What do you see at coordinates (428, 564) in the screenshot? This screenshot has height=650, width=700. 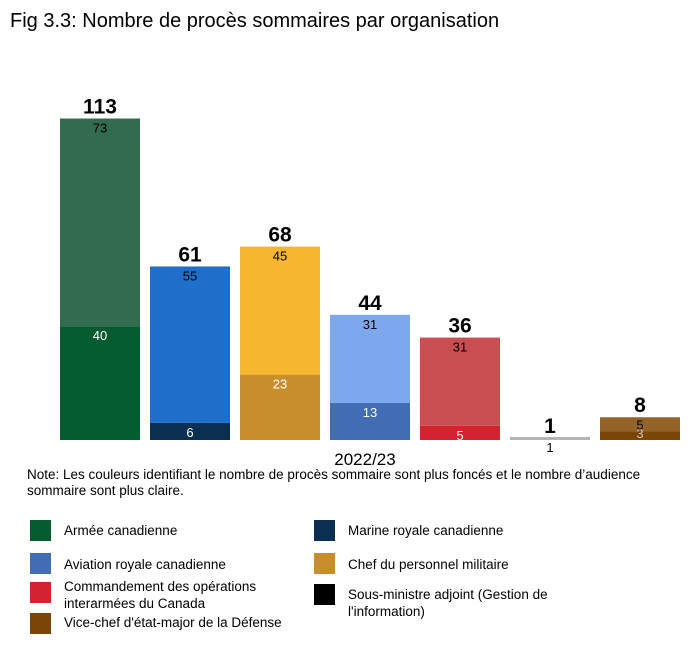 I see `legend-label-3: Chef du personnel militaire` at bounding box center [428, 564].